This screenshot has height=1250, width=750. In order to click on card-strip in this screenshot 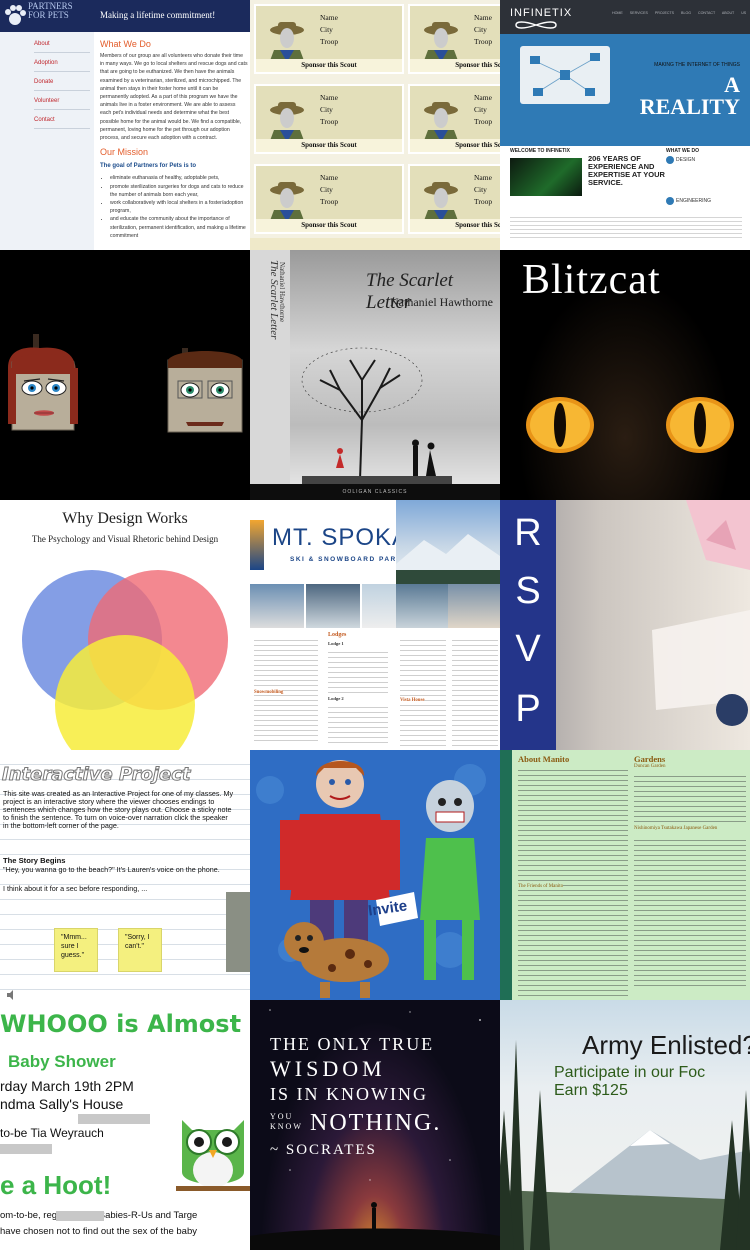, I will do `click(375, 244)`.